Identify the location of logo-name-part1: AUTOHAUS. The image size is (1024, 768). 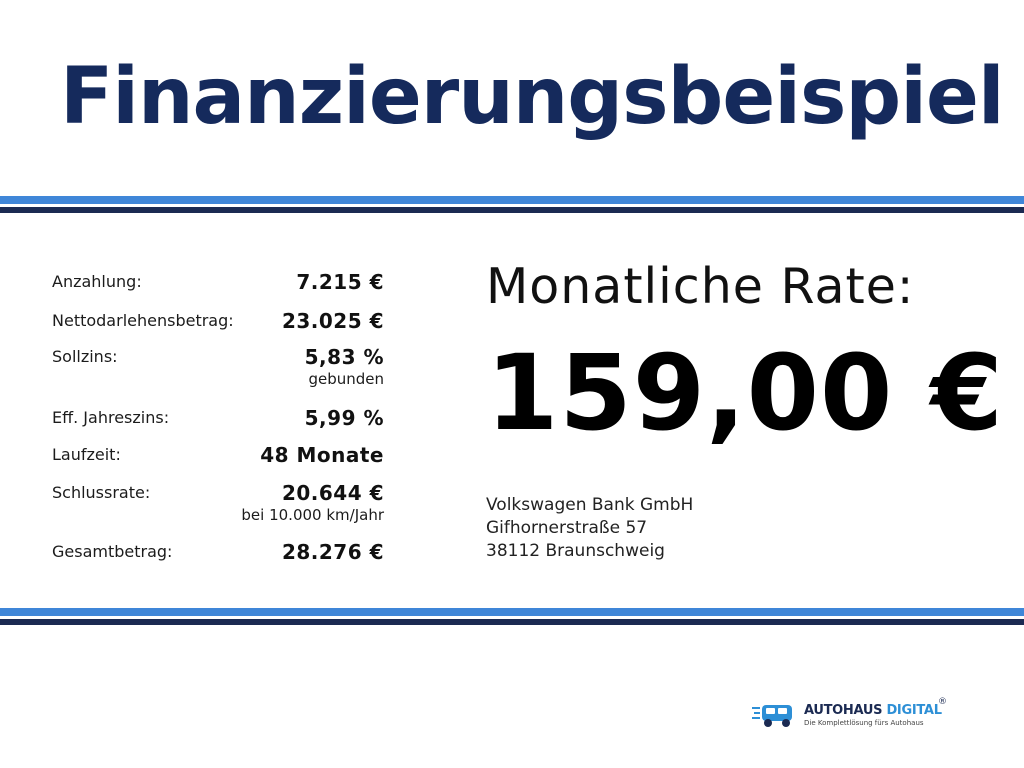
(843, 710).